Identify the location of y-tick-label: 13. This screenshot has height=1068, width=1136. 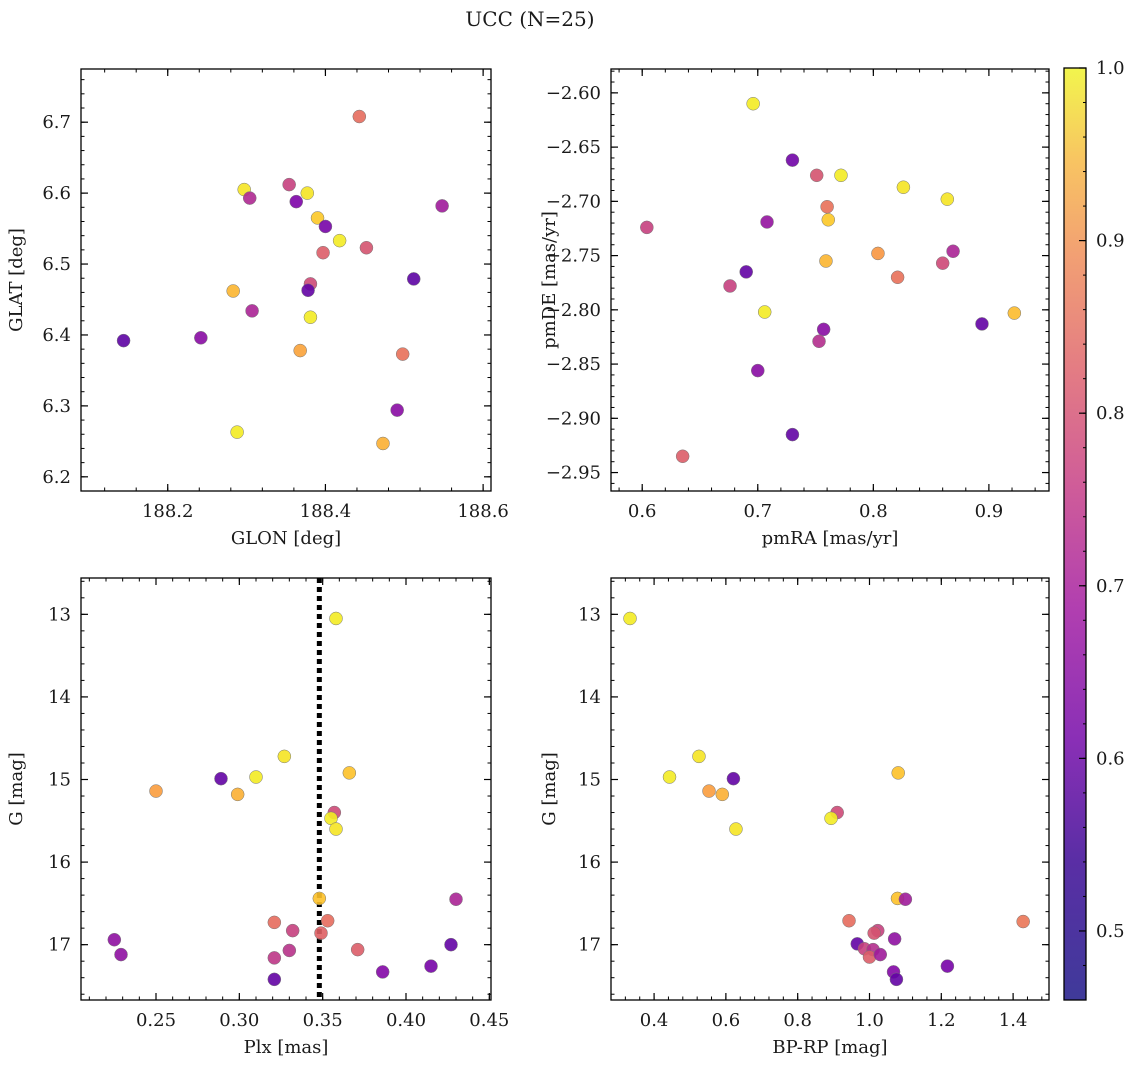
(59, 614).